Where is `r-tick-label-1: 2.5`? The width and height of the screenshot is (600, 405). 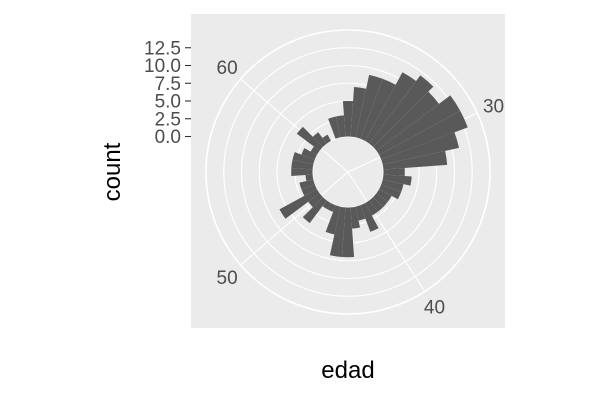
r-tick-label-1: 2.5 is located at coordinates (168, 119).